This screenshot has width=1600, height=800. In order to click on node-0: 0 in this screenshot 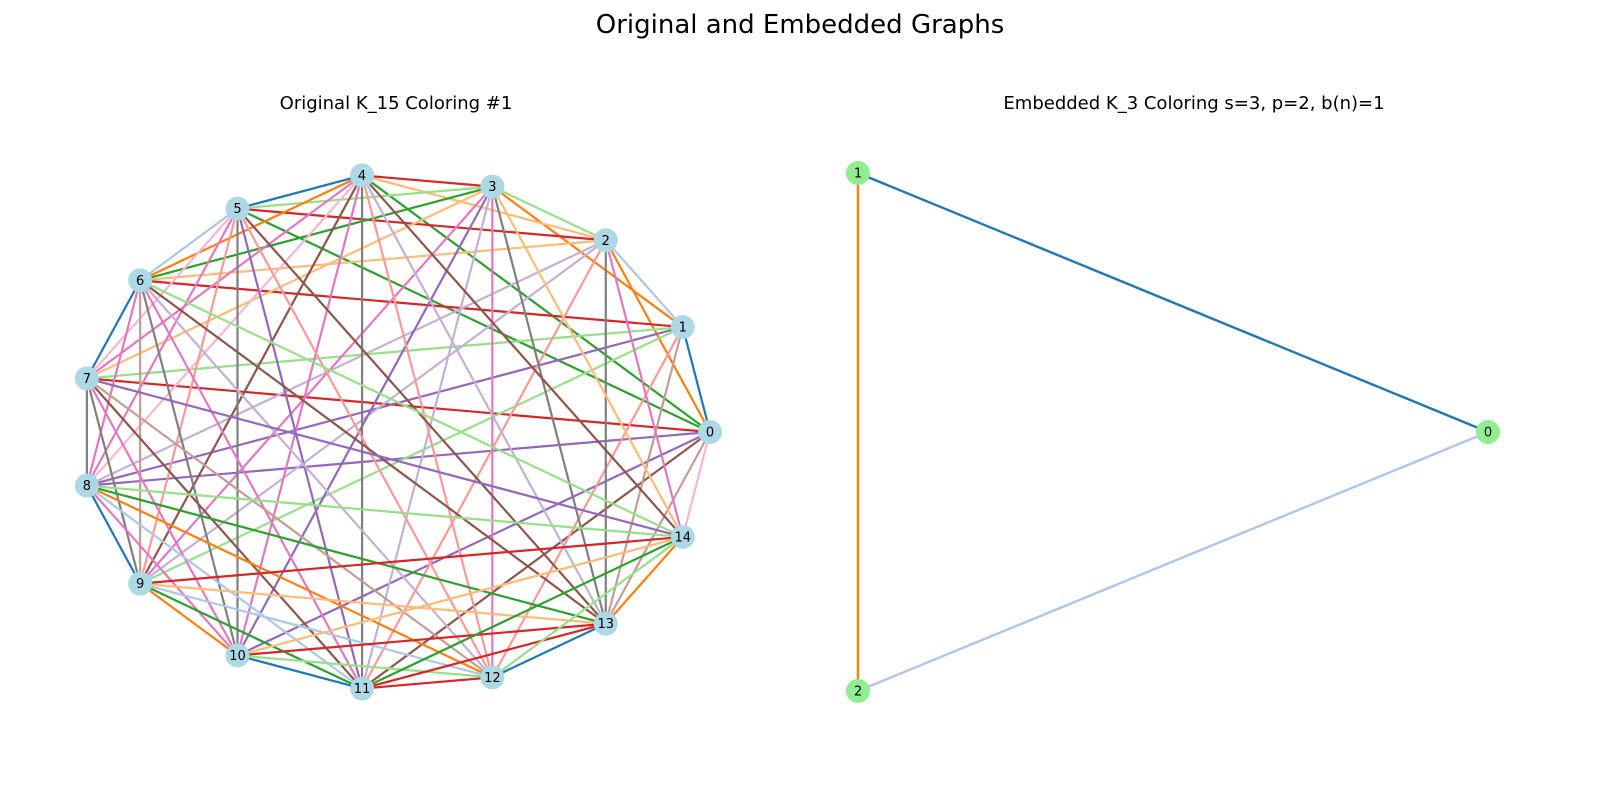, I will do `click(710, 432)`.